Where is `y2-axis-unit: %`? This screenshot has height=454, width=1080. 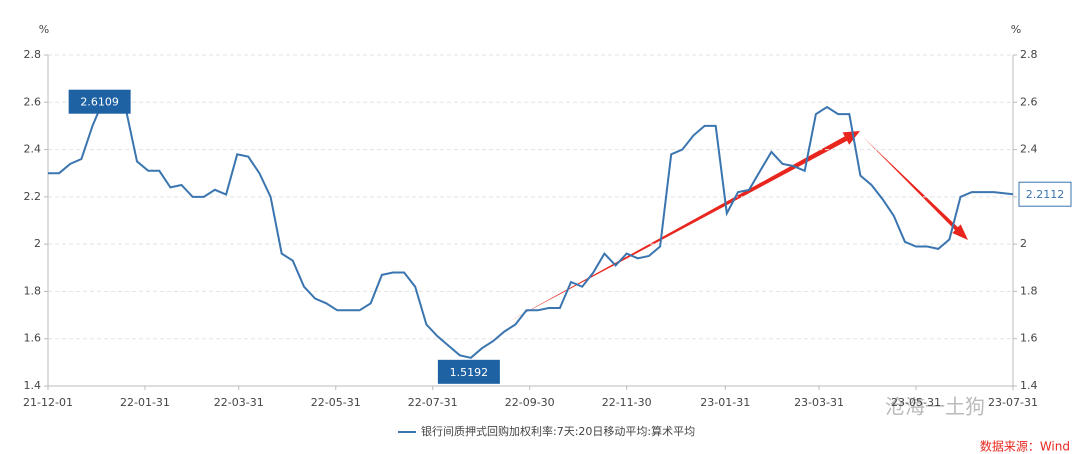 y2-axis-unit: % is located at coordinates (1016, 29).